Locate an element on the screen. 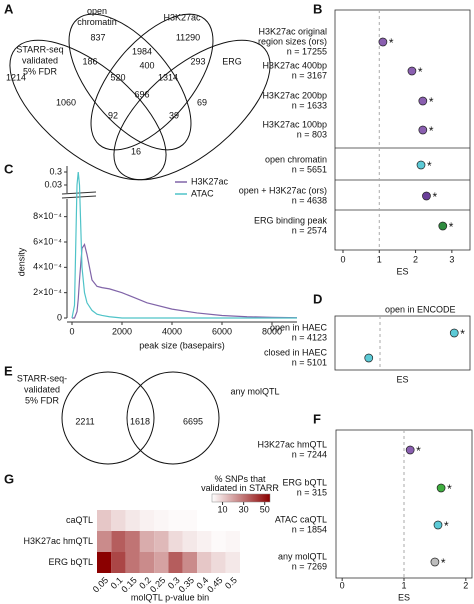 The image size is (474, 604). x-tick-label: 8000 is located at coordinates (272, 331).